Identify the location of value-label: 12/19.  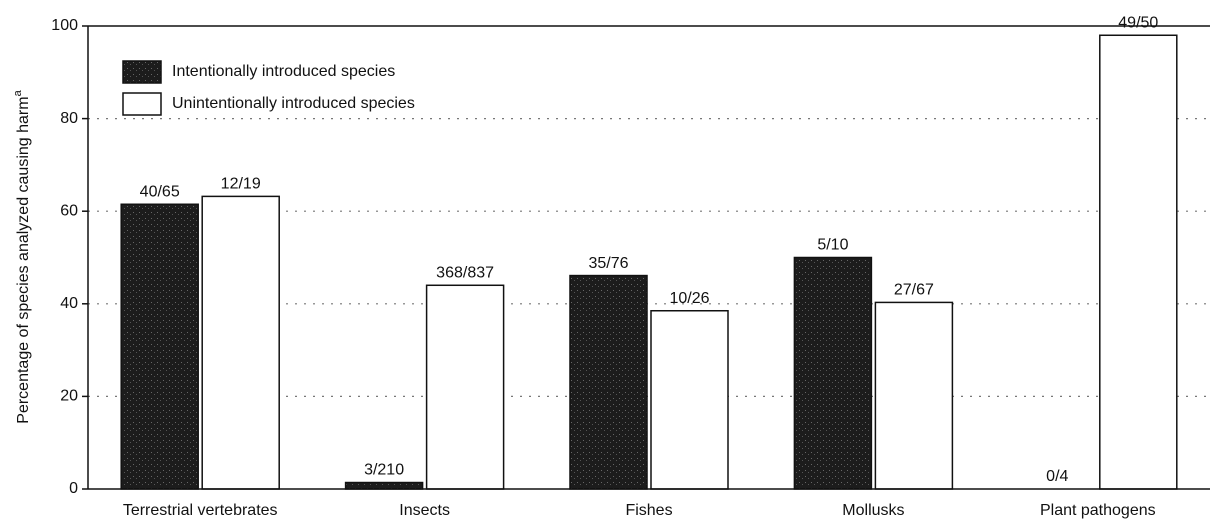
(241, 184).